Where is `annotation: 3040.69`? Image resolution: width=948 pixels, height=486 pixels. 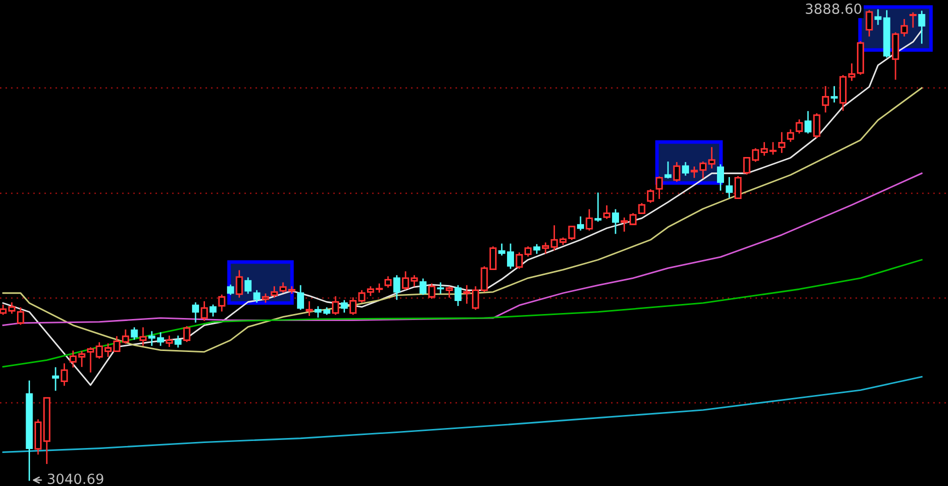 annotation: 3040.69 is located at coordinates (76, 479).